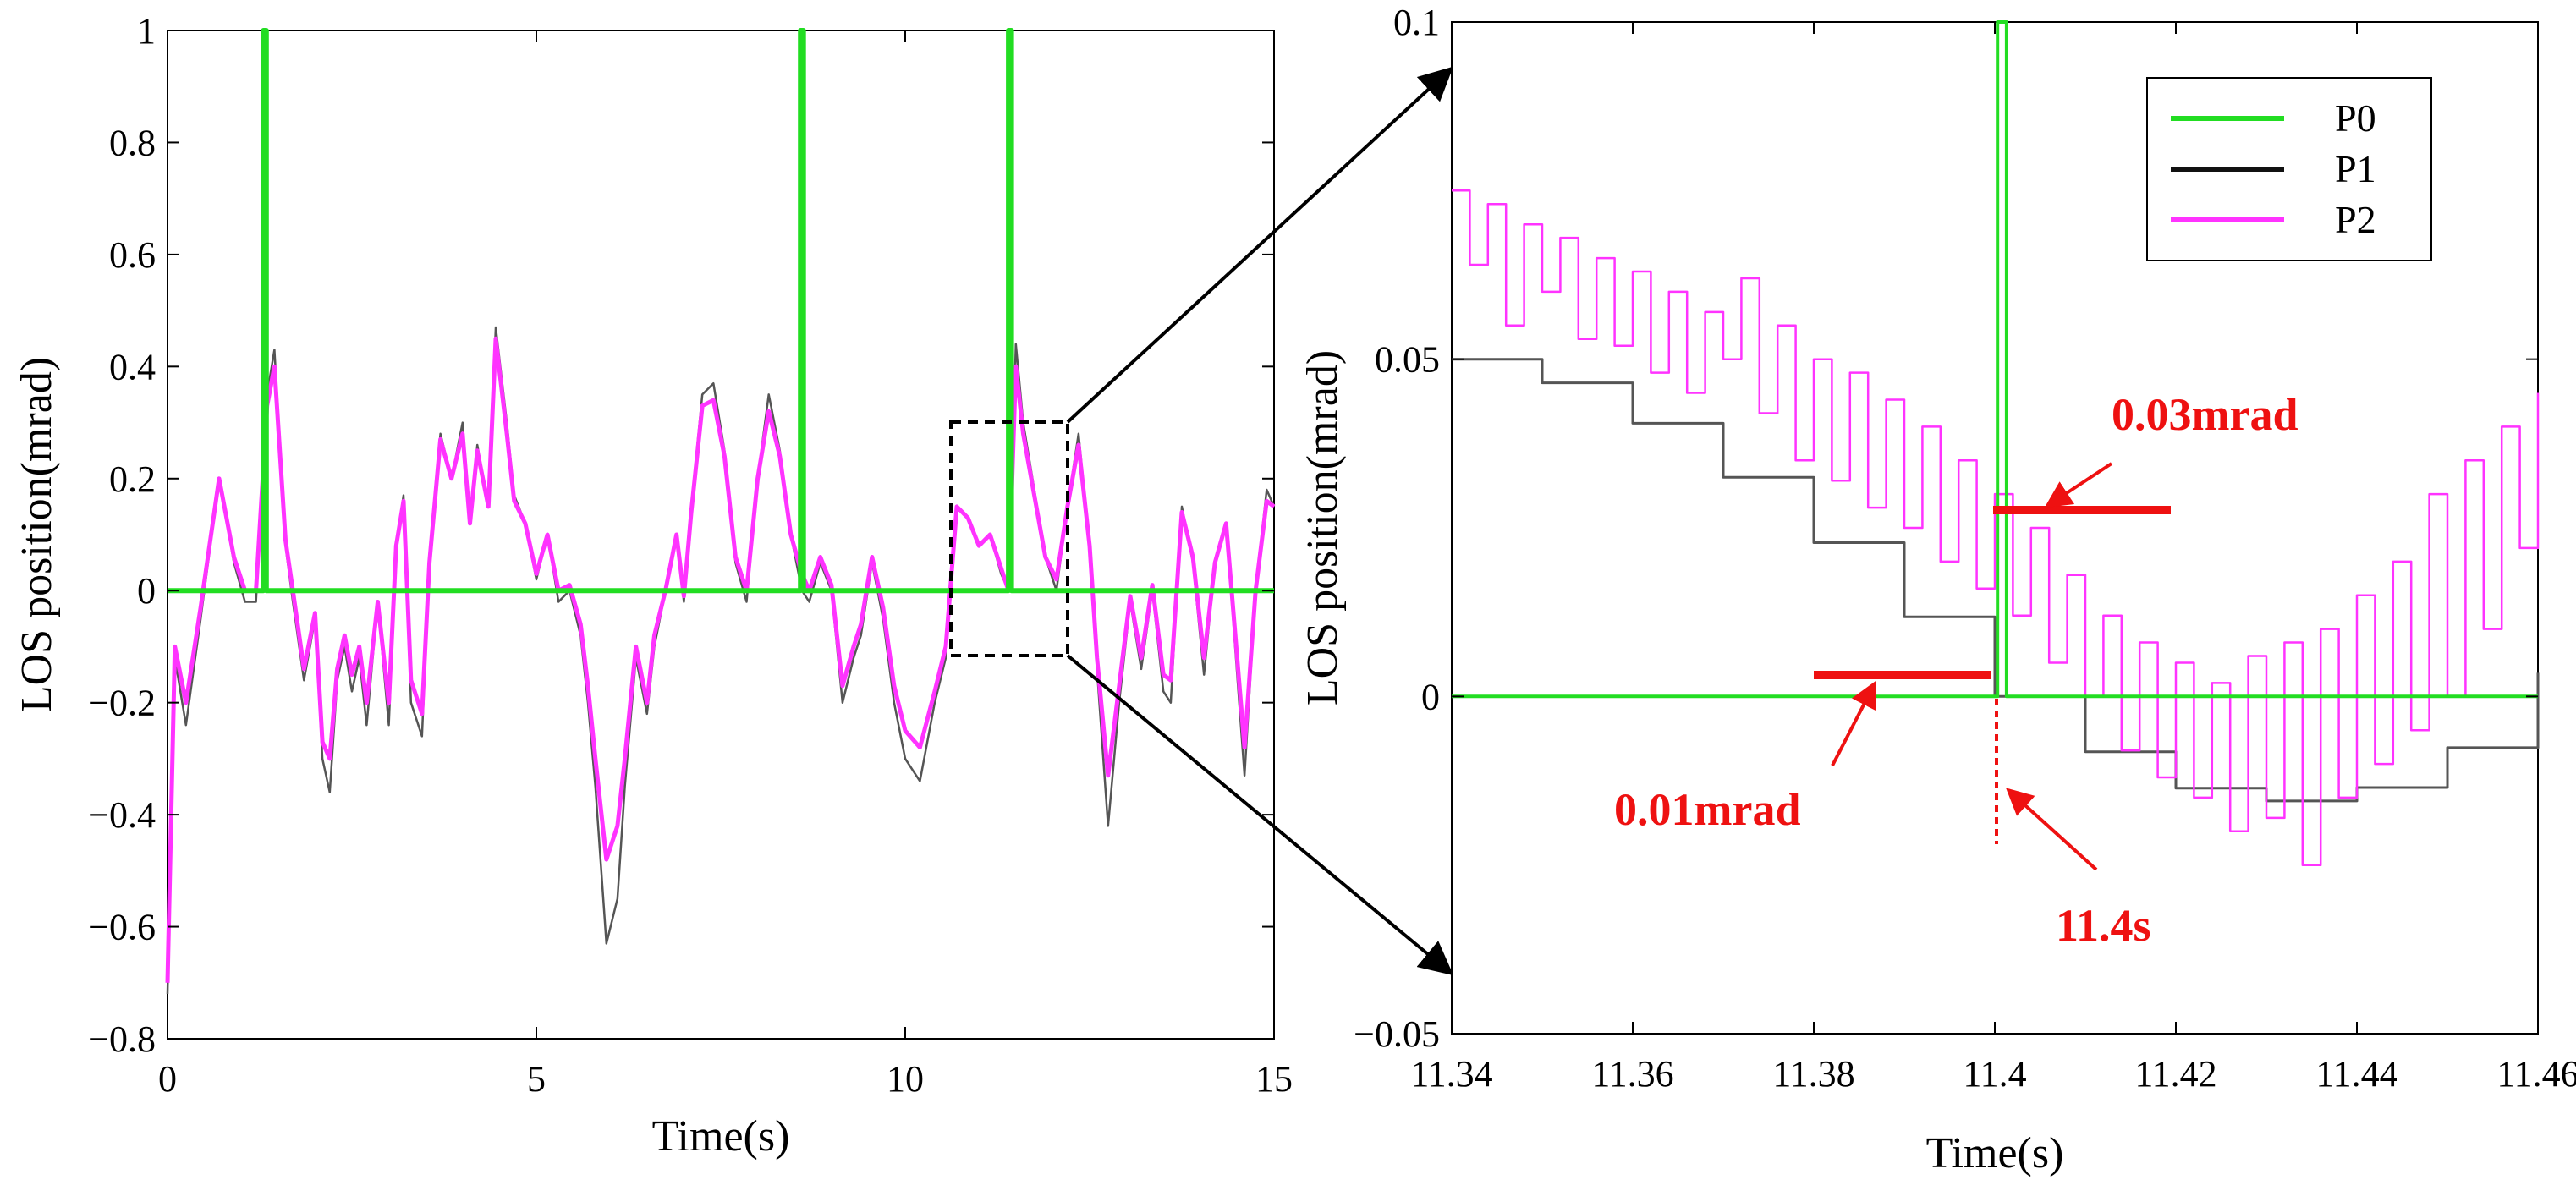 This screenshot has height=1180, width=2576. Describe the element at coordinates (2536, 1074) in the screenshot. I see `x-tick-label: 11.46` at that location.